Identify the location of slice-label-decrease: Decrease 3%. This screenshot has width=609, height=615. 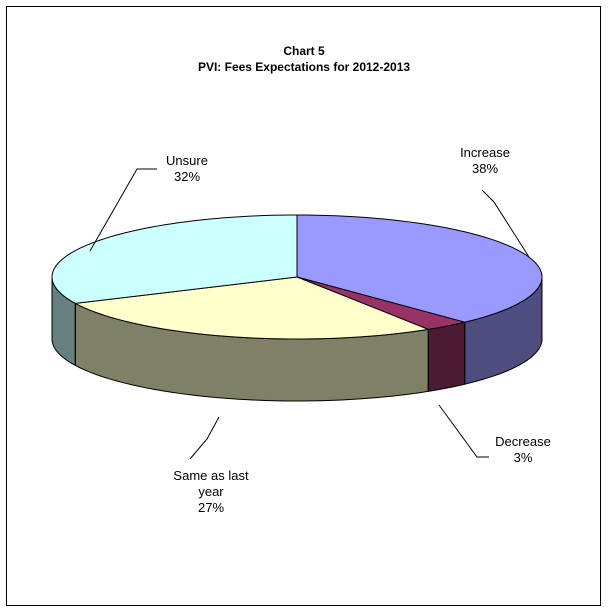
(523, 449).